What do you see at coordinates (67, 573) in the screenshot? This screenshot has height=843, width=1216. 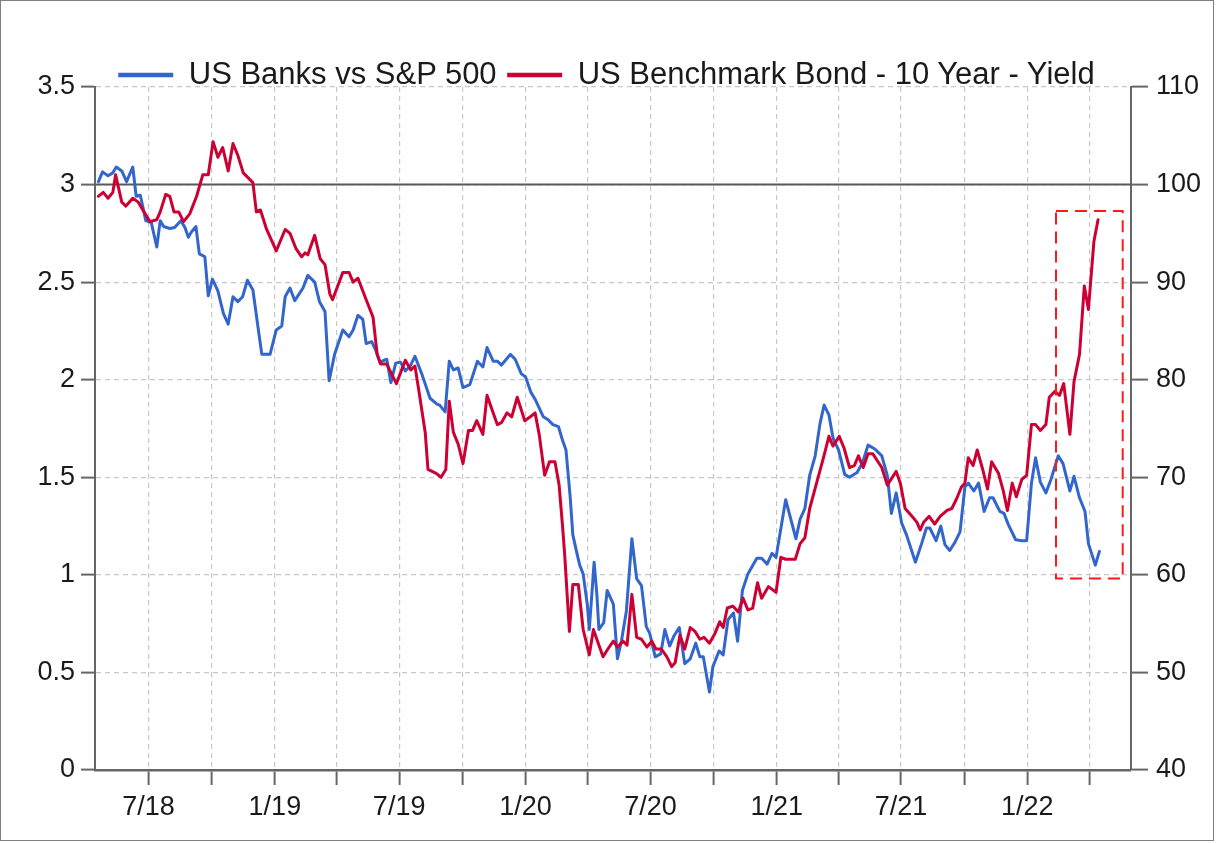 I see `y-tick-label: 1` at bounding box center [67, 573].